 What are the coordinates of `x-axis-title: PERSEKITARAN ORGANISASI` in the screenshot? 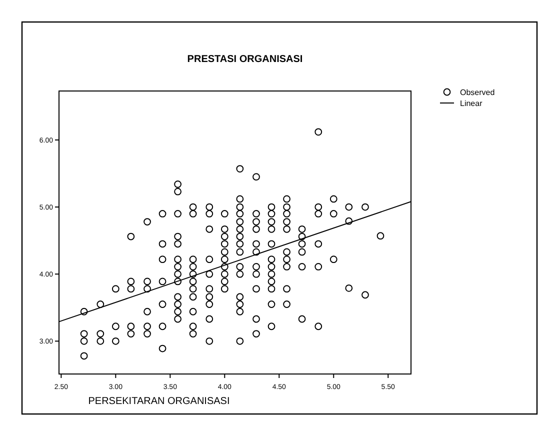 It's located at (159, 401).